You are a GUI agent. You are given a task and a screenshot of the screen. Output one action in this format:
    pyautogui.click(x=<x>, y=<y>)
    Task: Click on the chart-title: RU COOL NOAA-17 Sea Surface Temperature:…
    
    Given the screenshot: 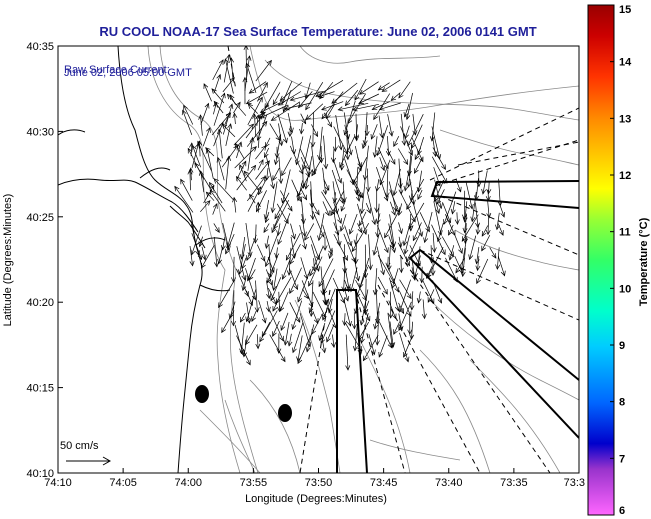 What is the action you would take?
    pyautogui.click(x=317, y=31)
    